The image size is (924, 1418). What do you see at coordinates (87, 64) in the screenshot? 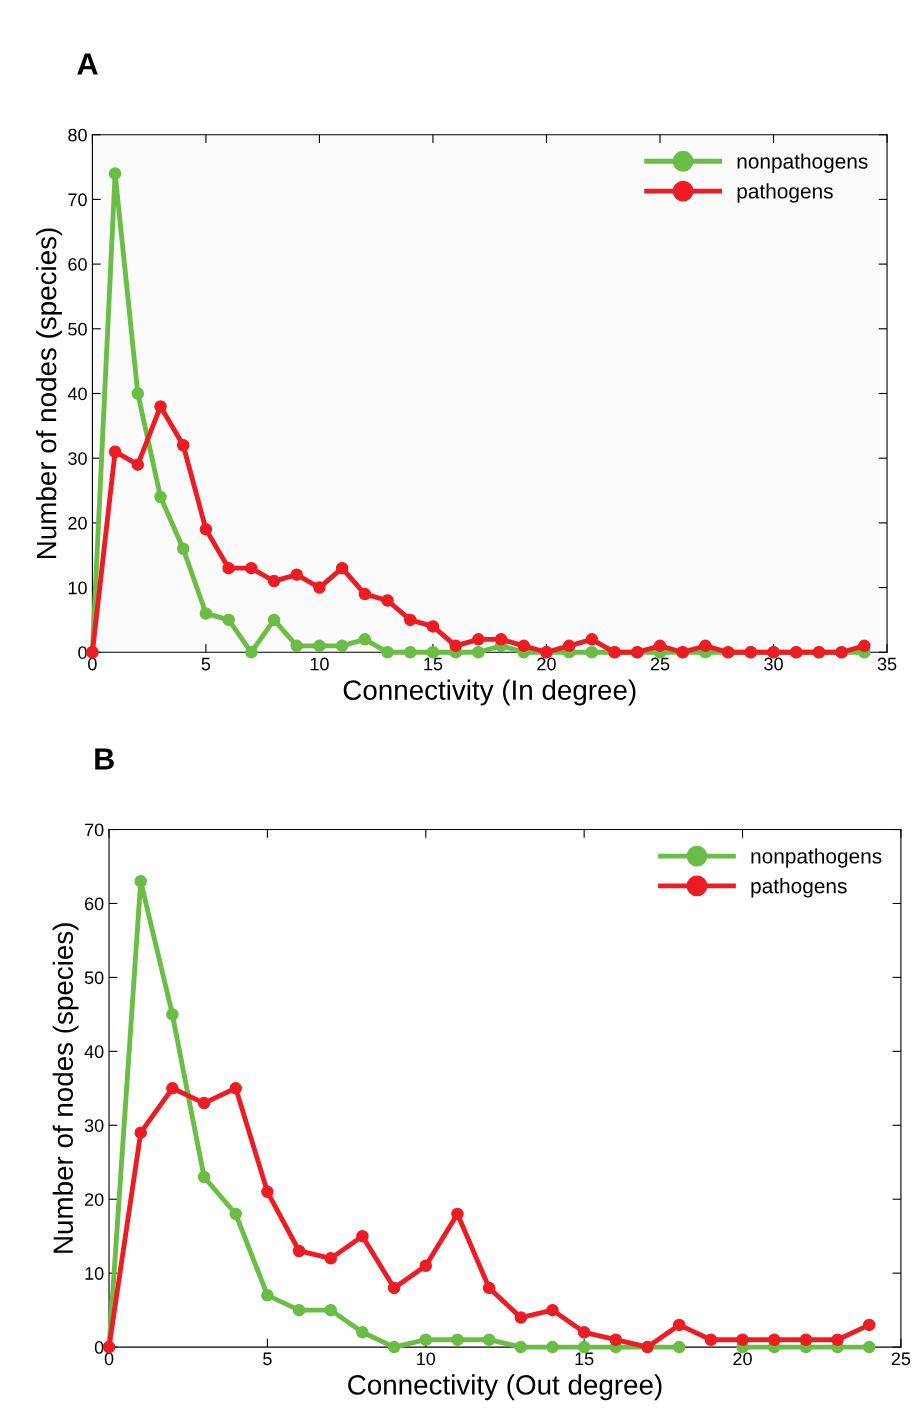
I see `chart-title: A` at bounding box center [87, 64].